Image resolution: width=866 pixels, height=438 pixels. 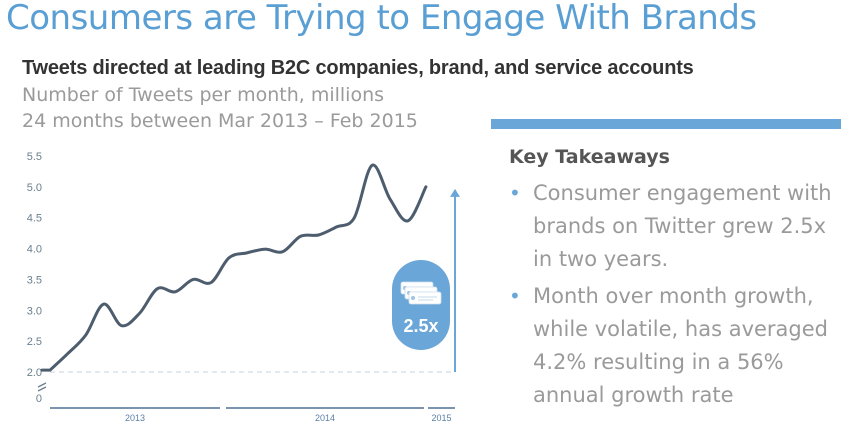 I want to click on takeaways-accent-bar, so click(x=666, y=124).